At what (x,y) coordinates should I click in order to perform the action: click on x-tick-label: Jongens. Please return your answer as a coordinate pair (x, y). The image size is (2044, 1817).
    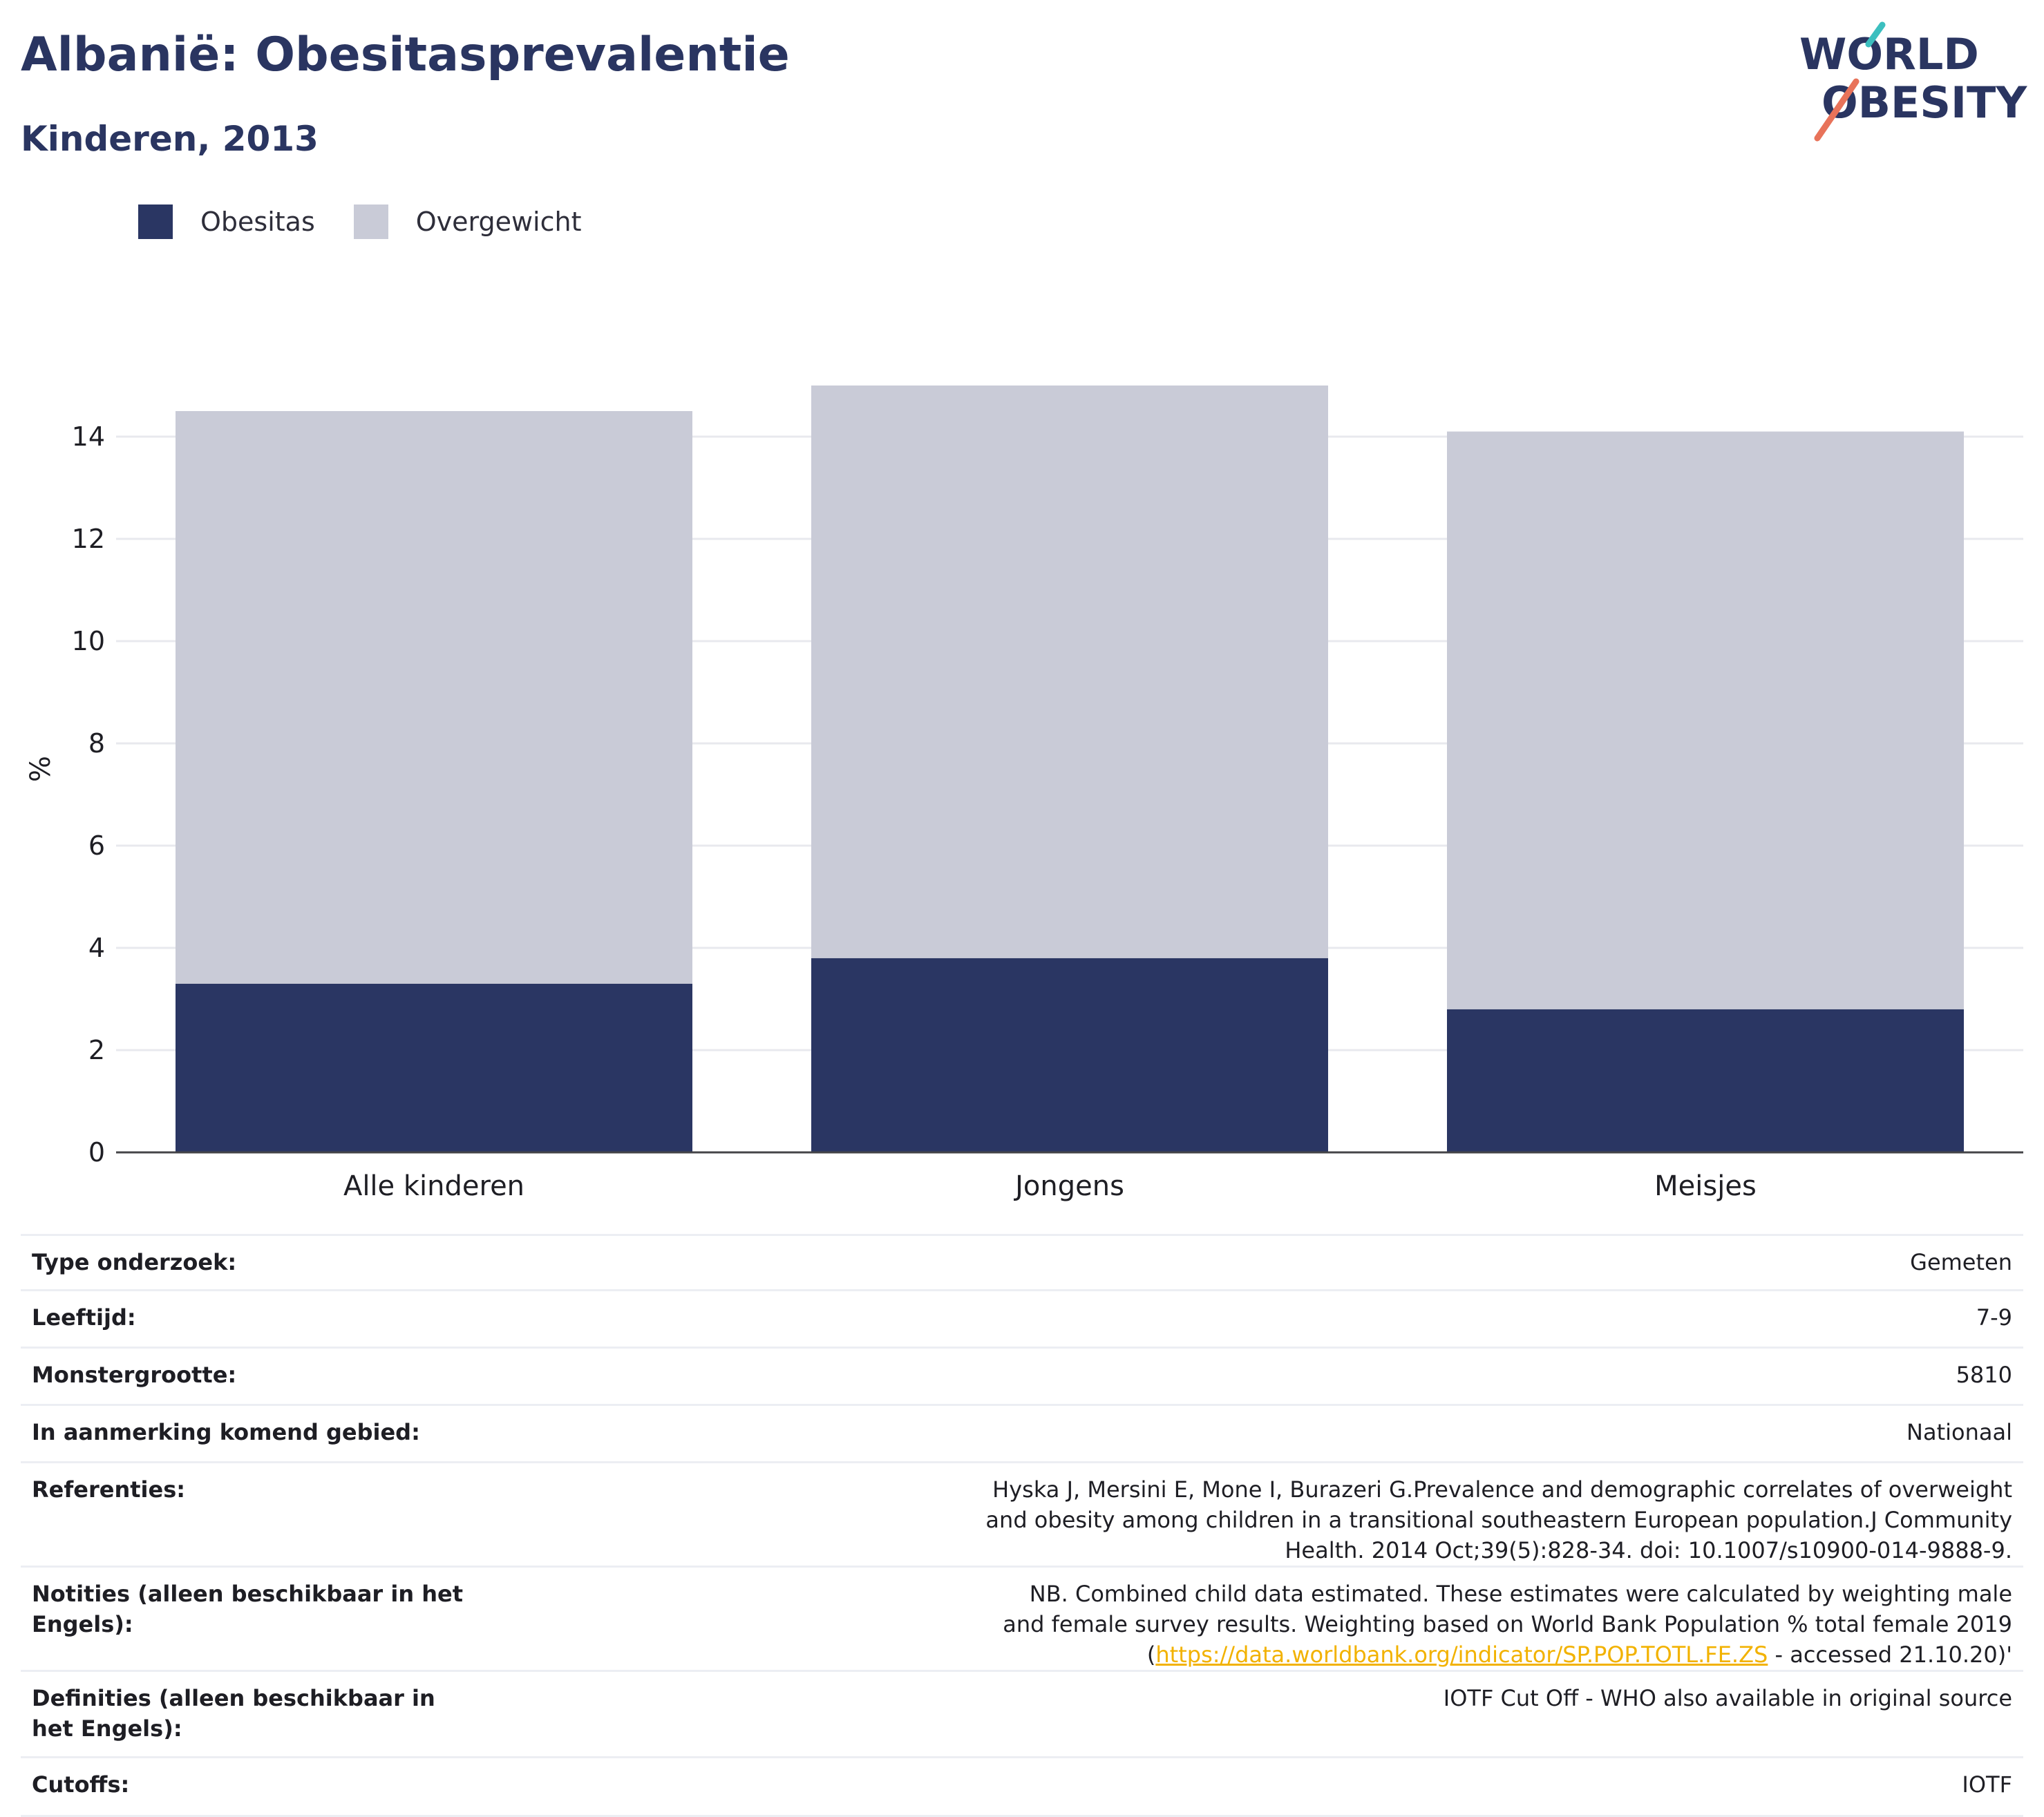
    Looking at the image, I should click on (1068, 1186).